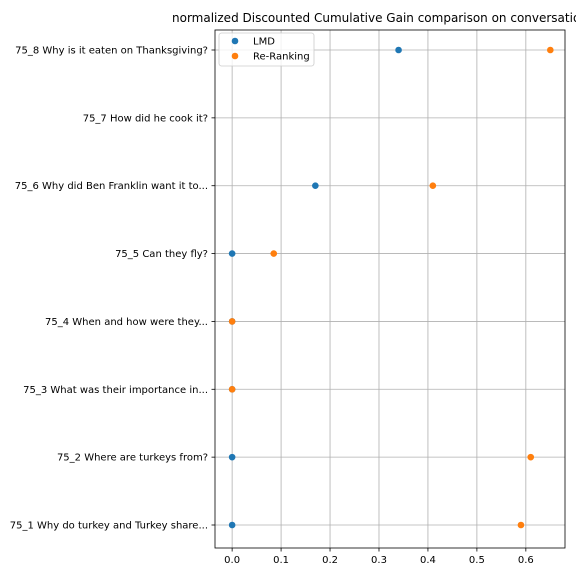 This screenshot has width=576, height=576. Describe the element at coordinates (281, 560) in the screenshot. I see `x-tick-label: 0.1` at that location.